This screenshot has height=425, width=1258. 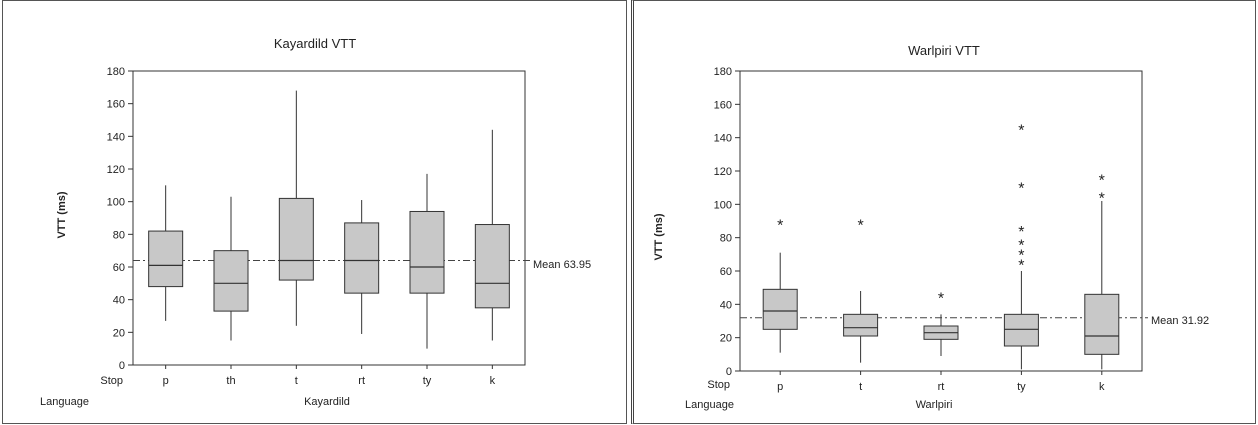 What do you see at coordinates (944, 50) in the screenshot?
I see `chart-title: Warlpiri VTT` at bounding box center [944, 50].